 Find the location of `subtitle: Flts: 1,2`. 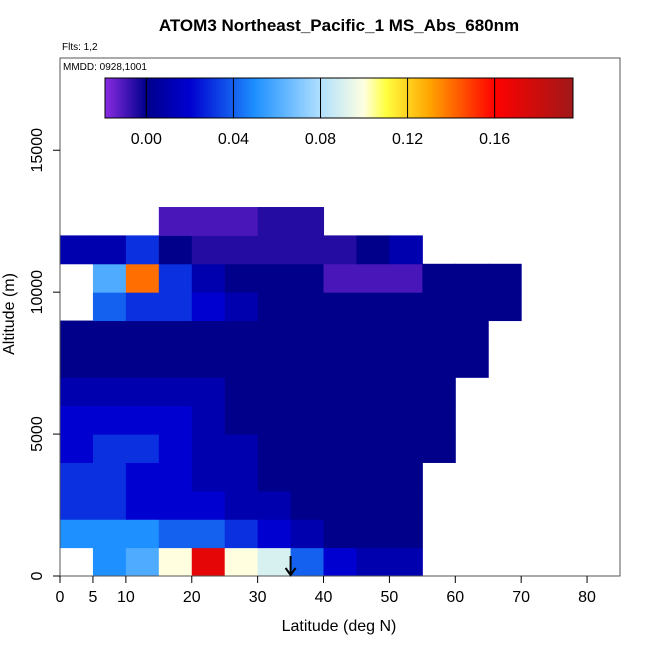

subtitle: Flts: 1,2 is located at coordinates (80, 47).